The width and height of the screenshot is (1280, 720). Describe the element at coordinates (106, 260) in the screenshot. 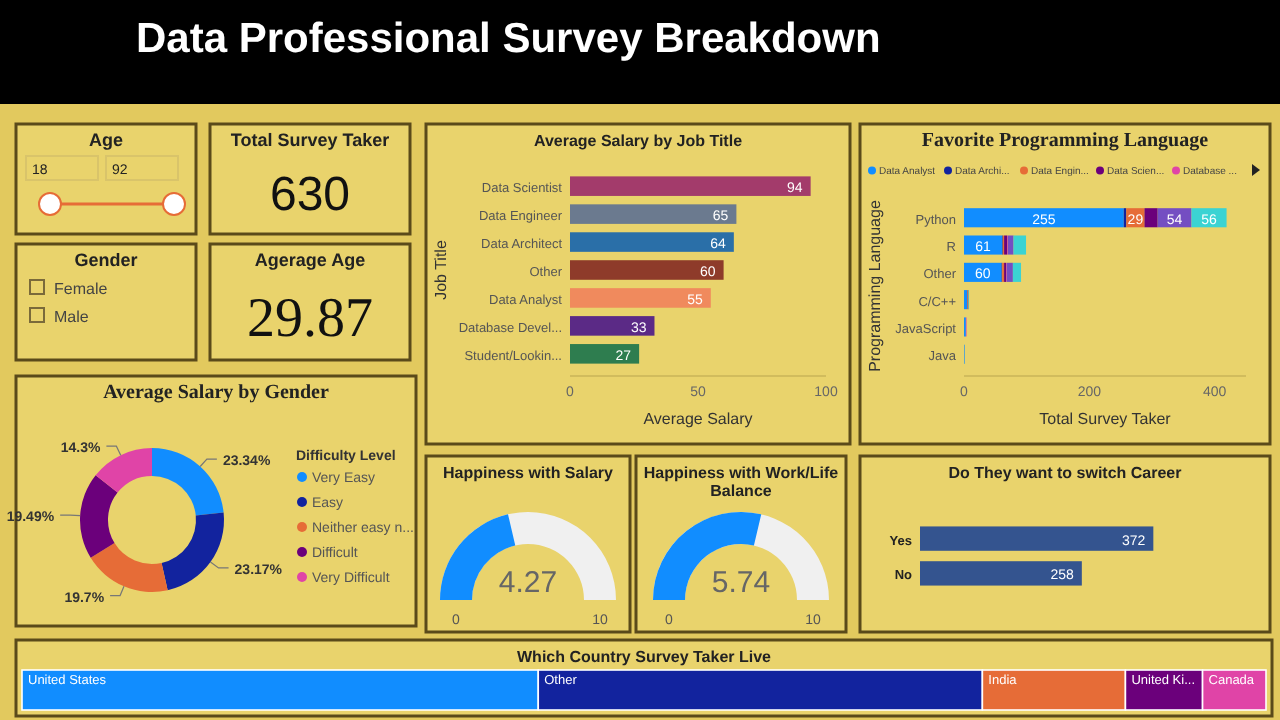

I see `text: Gender` at that location.